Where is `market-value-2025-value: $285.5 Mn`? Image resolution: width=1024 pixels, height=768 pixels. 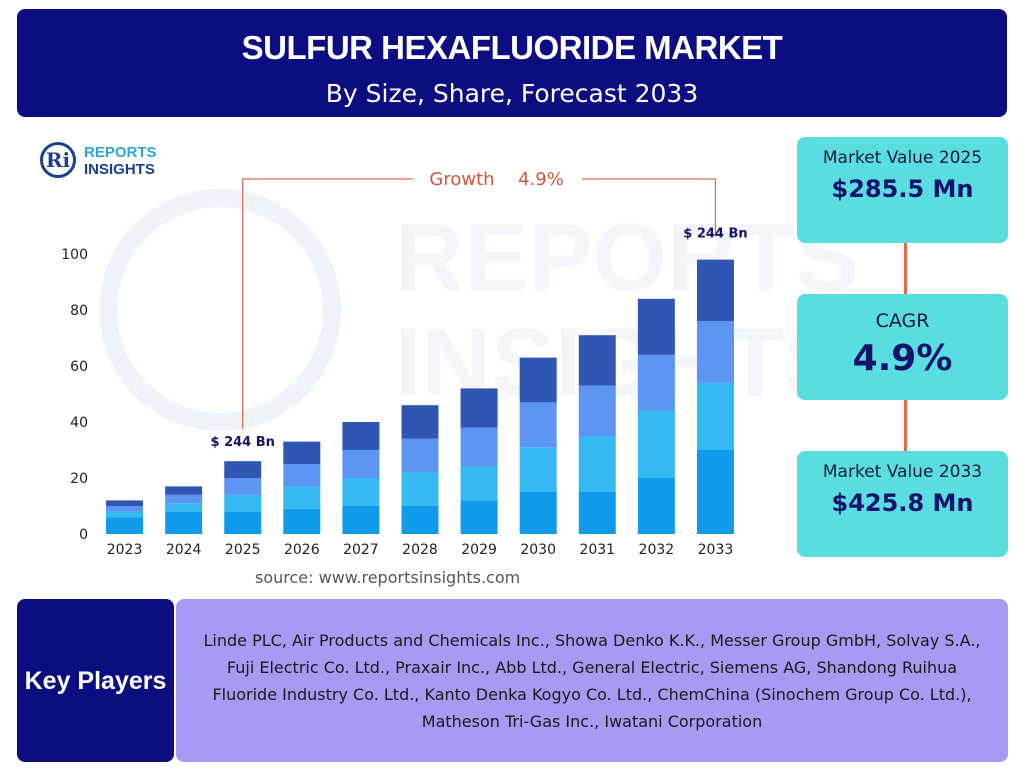
market-value-2025-value: $285.5 Mn is located at coordinates (902, 189).